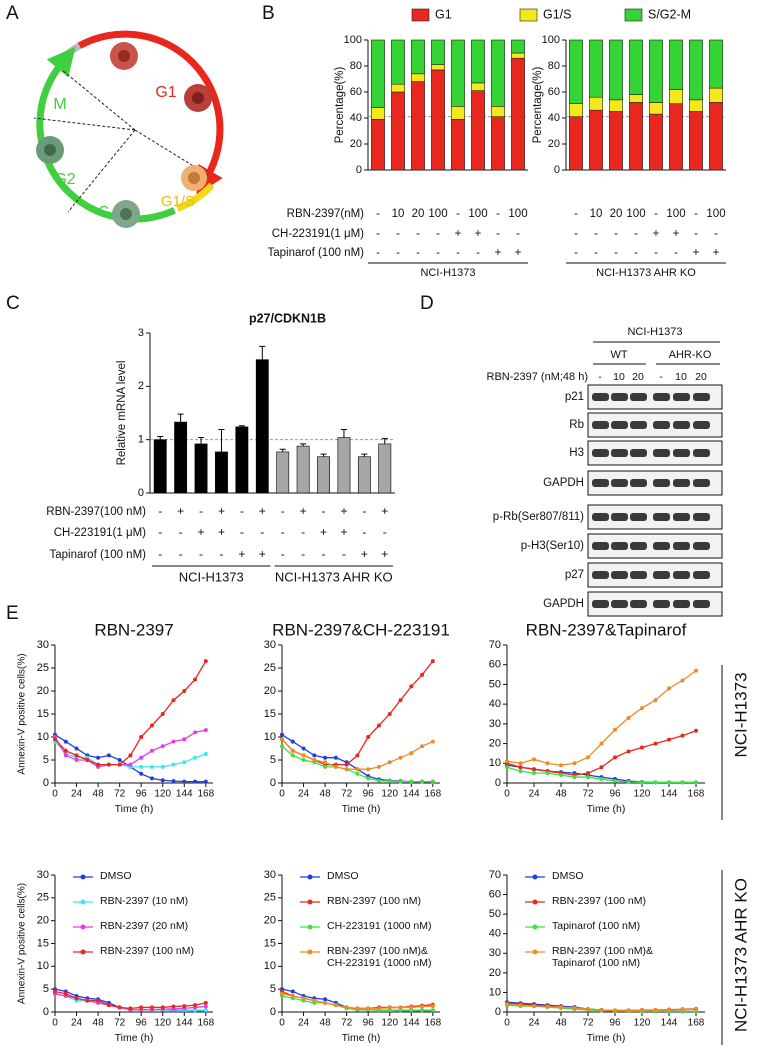 The height and width of the screenshot is (1050, 767). Describe the element at coordinates (554, 66) in the screenshot. I see `y-tick-label: 80` at that location.